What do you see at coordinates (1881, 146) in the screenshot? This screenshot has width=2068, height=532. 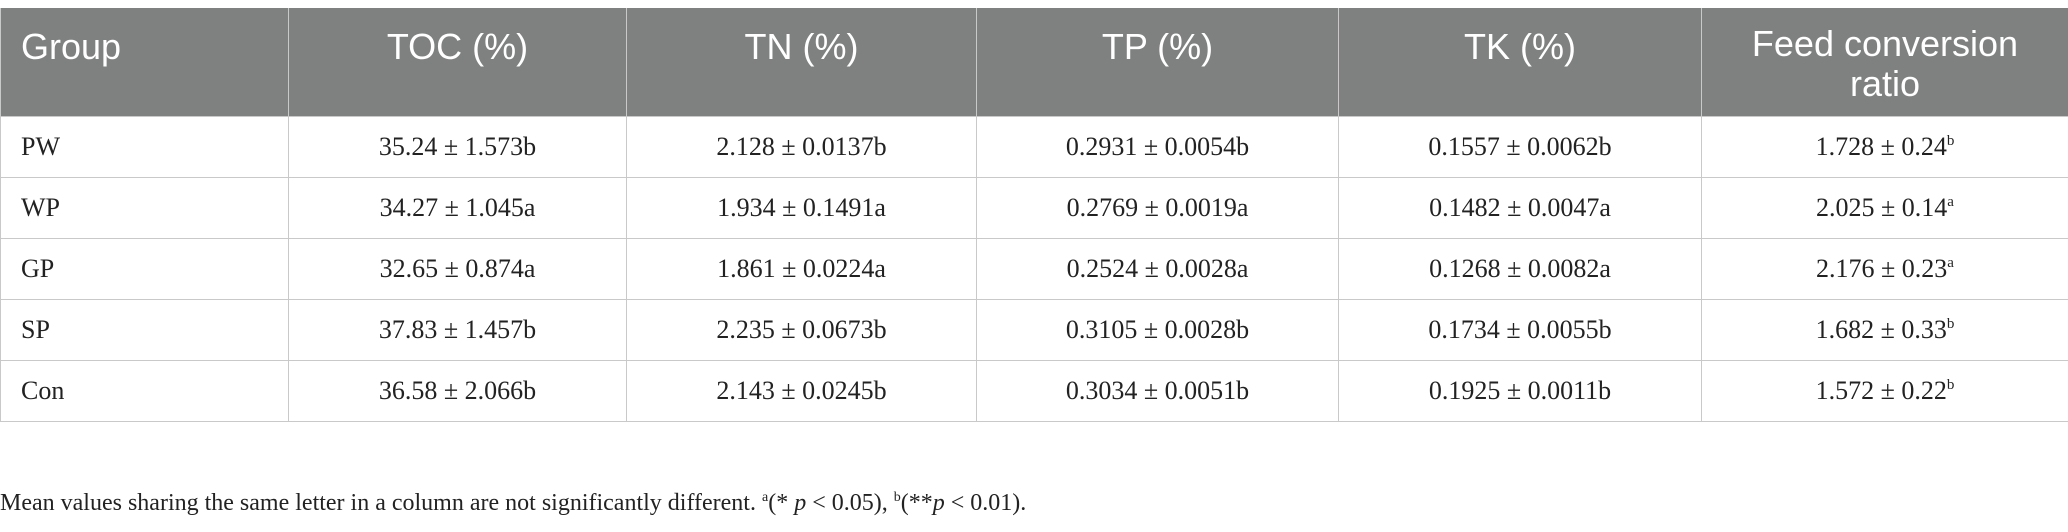 I see `fcr-value: 1.728 ± 0.24` at bounding box center [1881, 146].